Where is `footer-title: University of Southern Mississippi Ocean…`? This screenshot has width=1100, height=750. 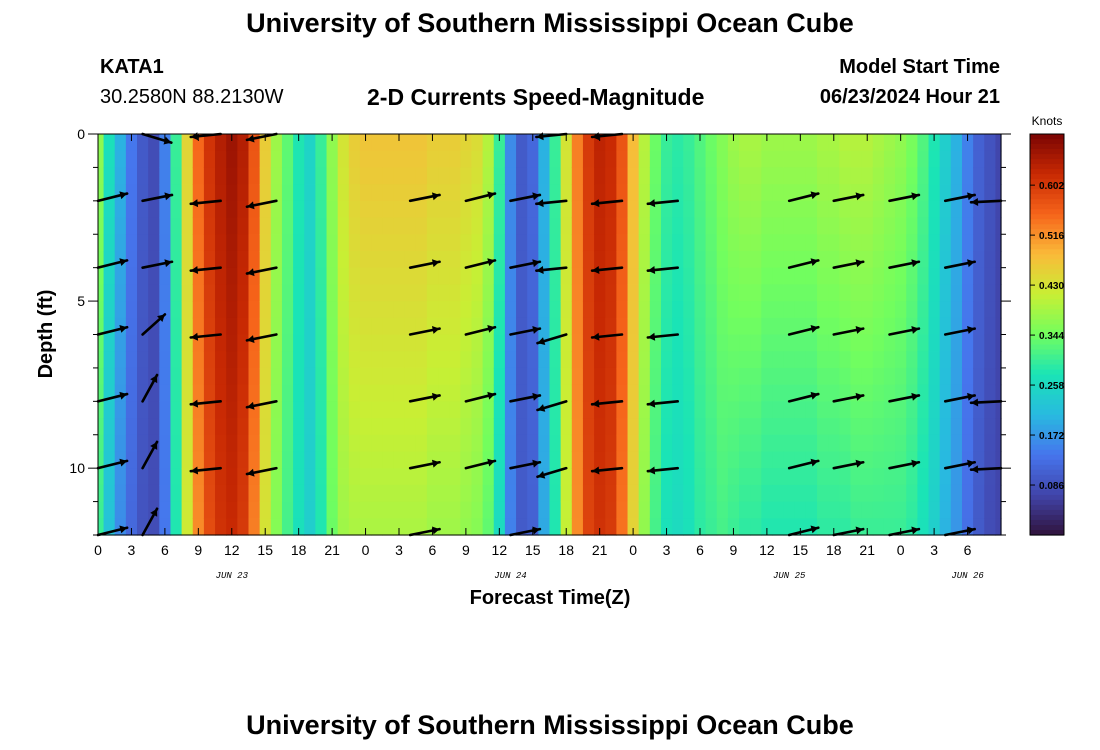
footer-title: University of Southern Mississippi Ocean… is located at coordinates (550, 725).